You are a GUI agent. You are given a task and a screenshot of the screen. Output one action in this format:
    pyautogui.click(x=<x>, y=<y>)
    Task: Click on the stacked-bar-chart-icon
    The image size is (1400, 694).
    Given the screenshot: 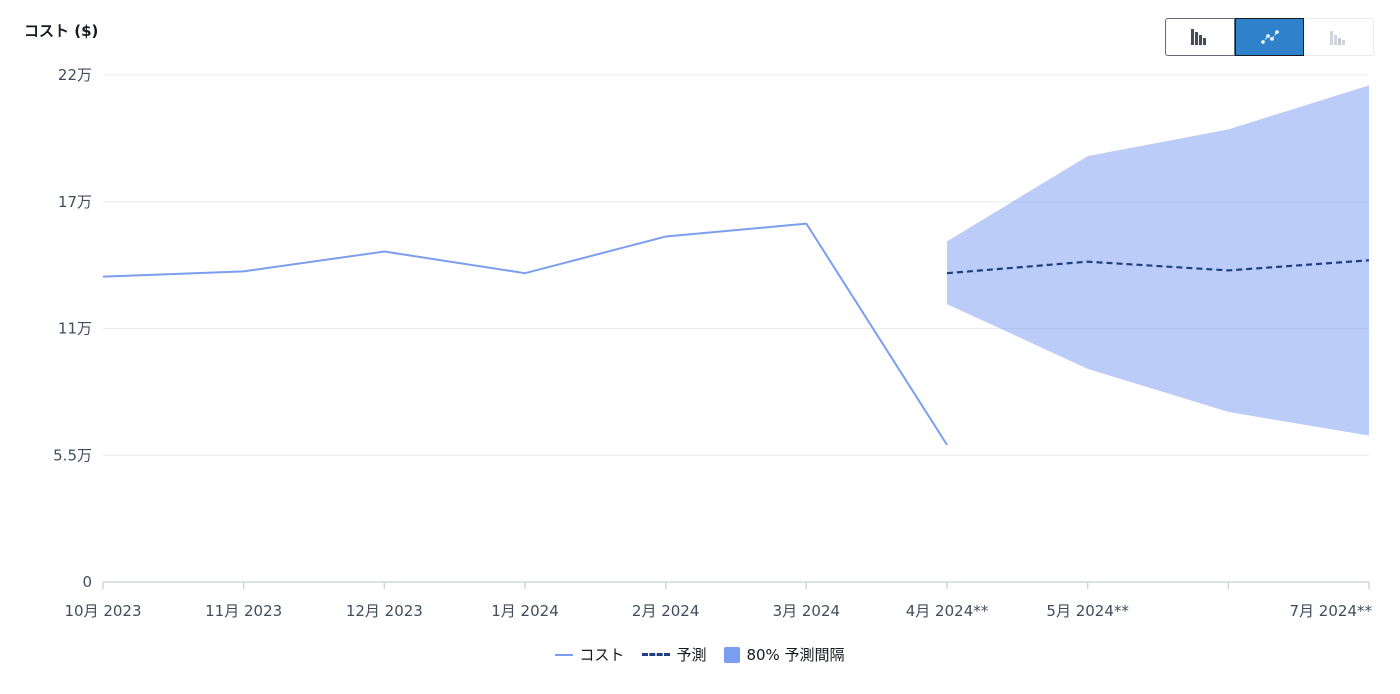 What is the action you would take?
    pyautogui.click(x=1337, y=38)
    